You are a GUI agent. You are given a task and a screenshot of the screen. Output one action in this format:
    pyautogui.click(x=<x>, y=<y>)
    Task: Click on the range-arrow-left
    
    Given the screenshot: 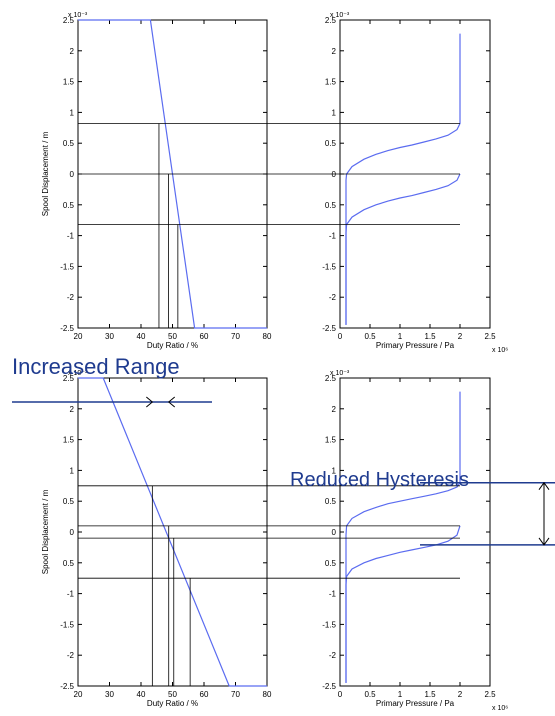 What is the action you would take?
    pyautogui.click(x=150, y=402)
    